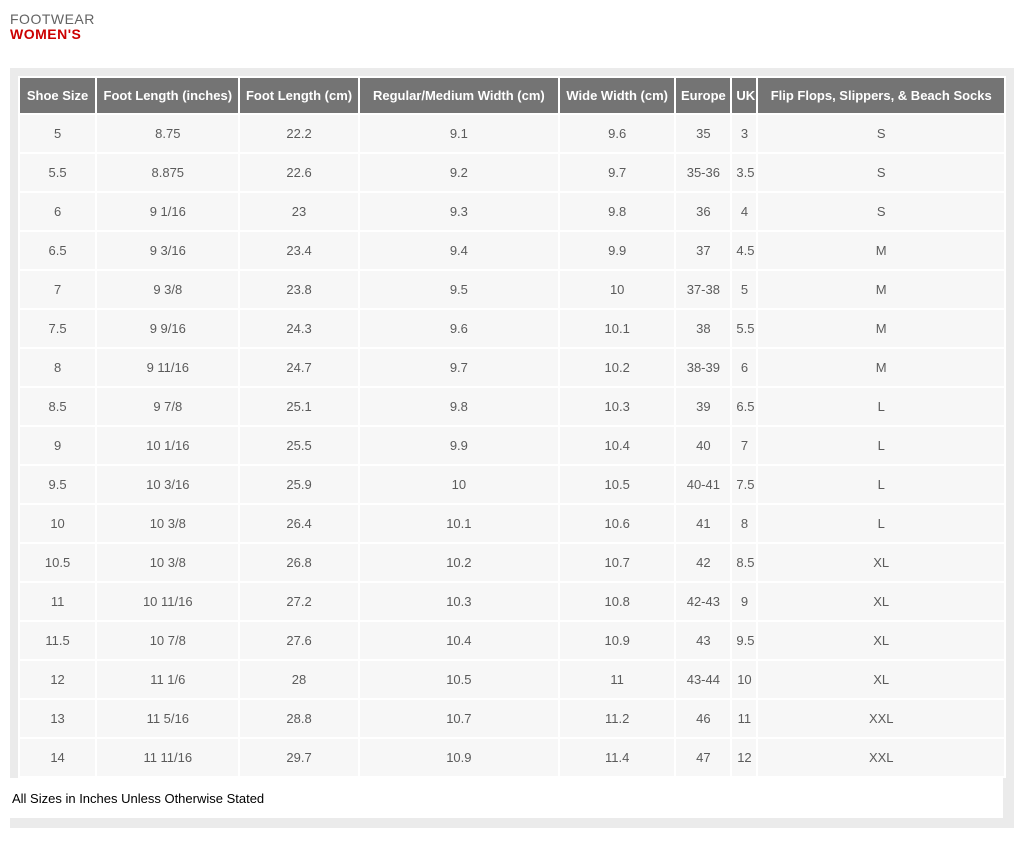 This screenshot has height=854, width=1024. I want to click on table-cell: 12, so click(744, 757).